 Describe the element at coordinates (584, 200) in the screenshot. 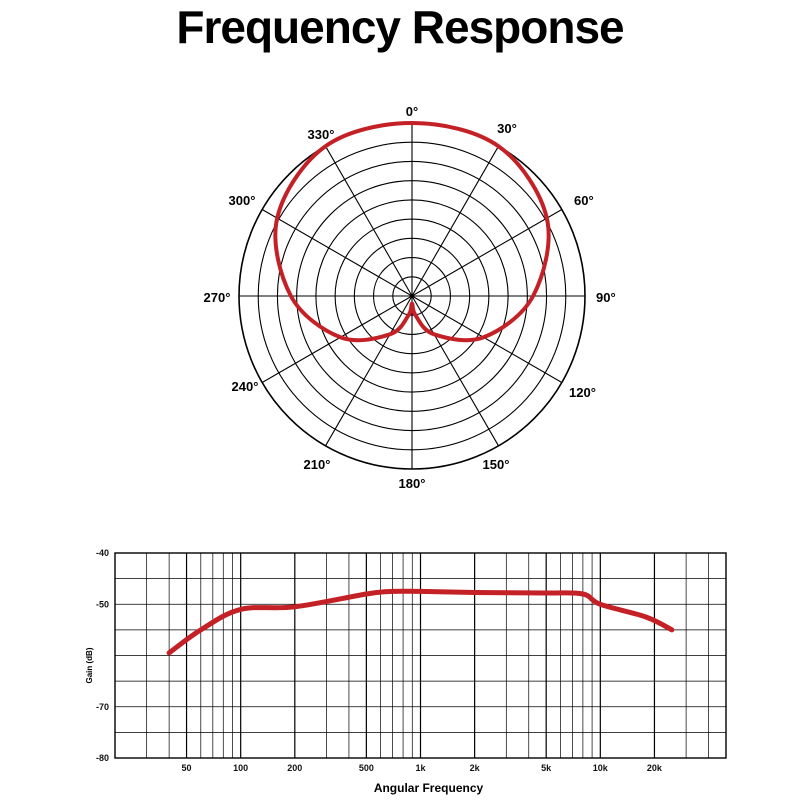

I see `polar-angle-label: 60°` at that location.